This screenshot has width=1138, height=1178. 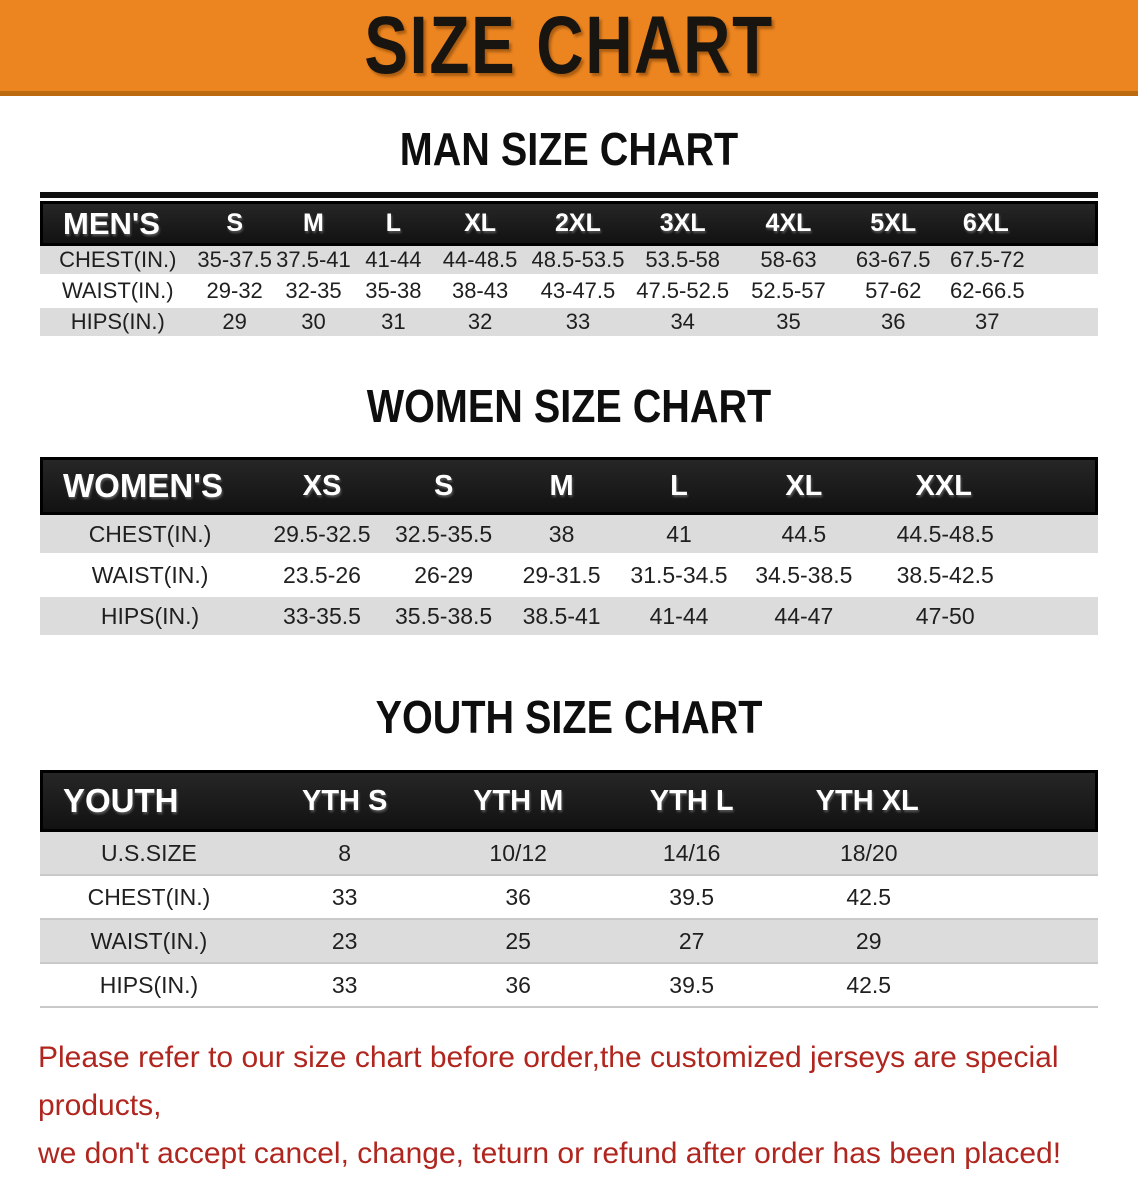 What do you see at coordinates (804, 486) in the screenshot?
I see `women-column-header: XL` at bounding box center [804, 486].